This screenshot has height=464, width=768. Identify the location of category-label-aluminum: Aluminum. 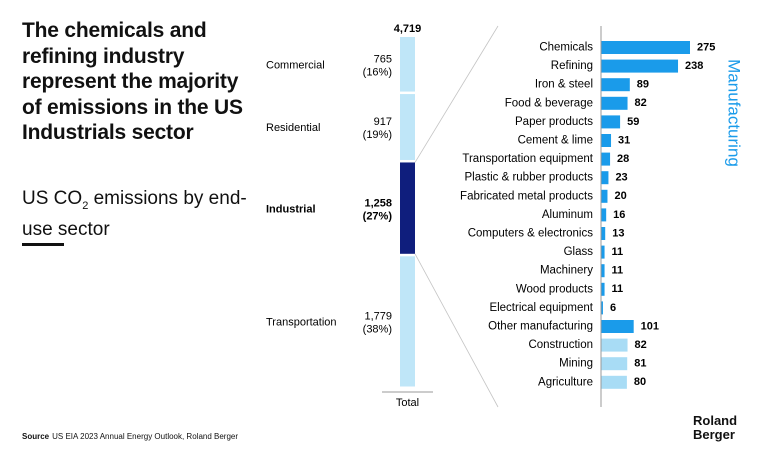
(567, 215).